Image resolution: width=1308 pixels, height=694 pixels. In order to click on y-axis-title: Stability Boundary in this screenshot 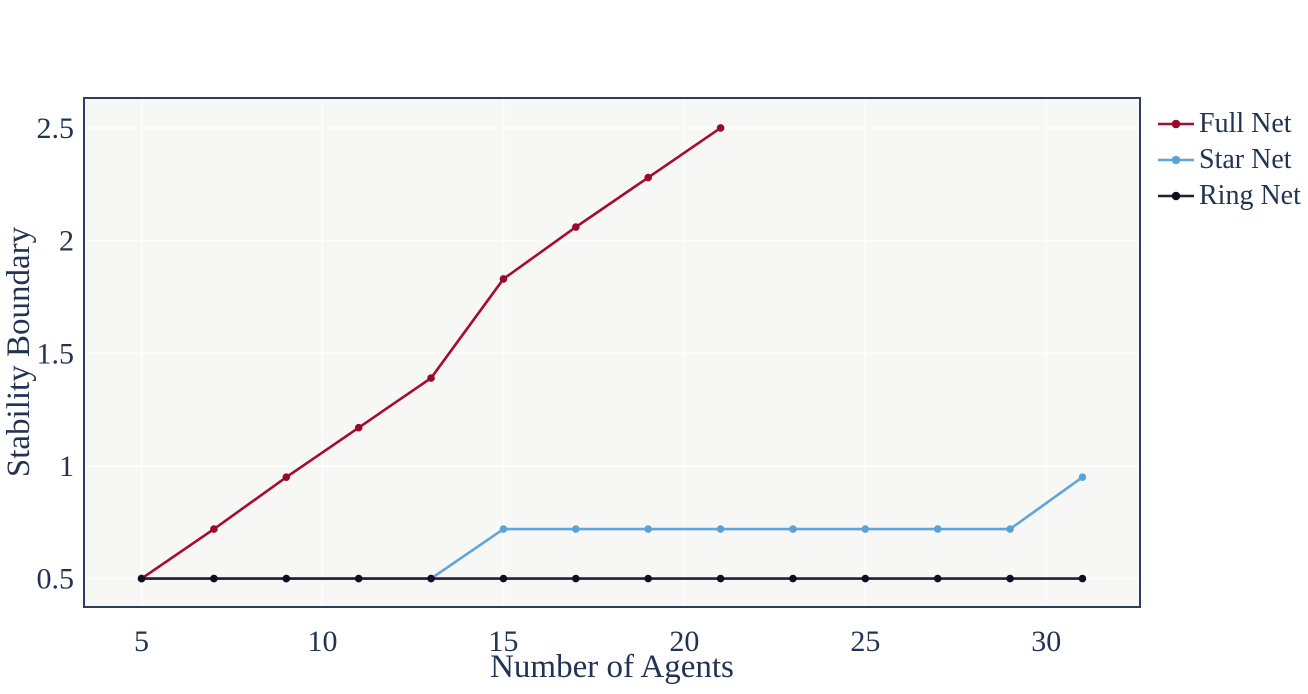, I will do `click(19, 352)`.